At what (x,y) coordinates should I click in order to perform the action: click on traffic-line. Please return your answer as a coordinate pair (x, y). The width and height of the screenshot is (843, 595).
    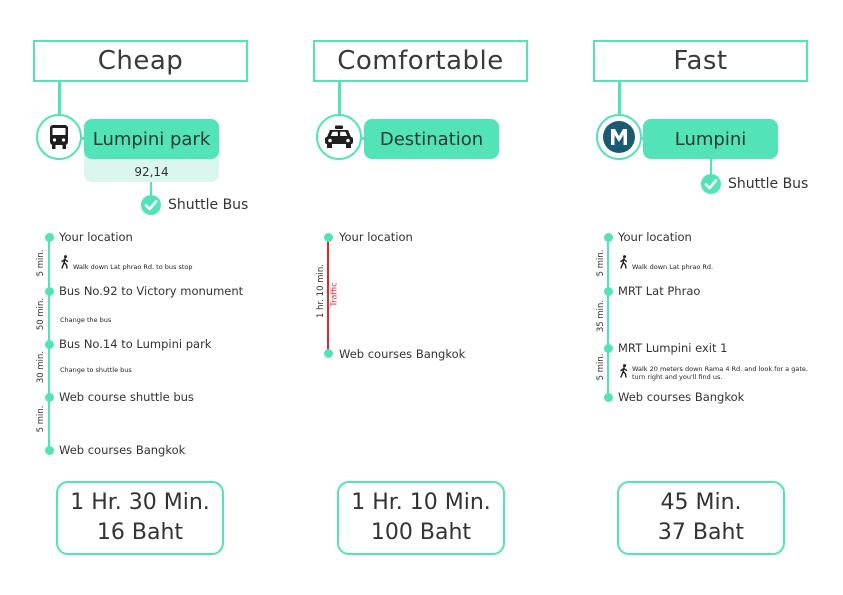
    Looking at the image, I should click on (328, 295).